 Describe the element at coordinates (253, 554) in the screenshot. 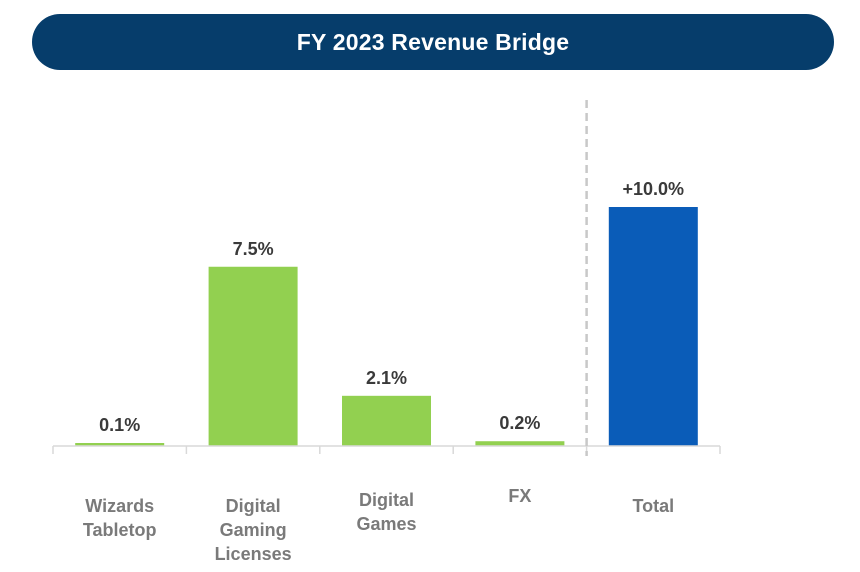

I see `category-label: Licenses` at that location.